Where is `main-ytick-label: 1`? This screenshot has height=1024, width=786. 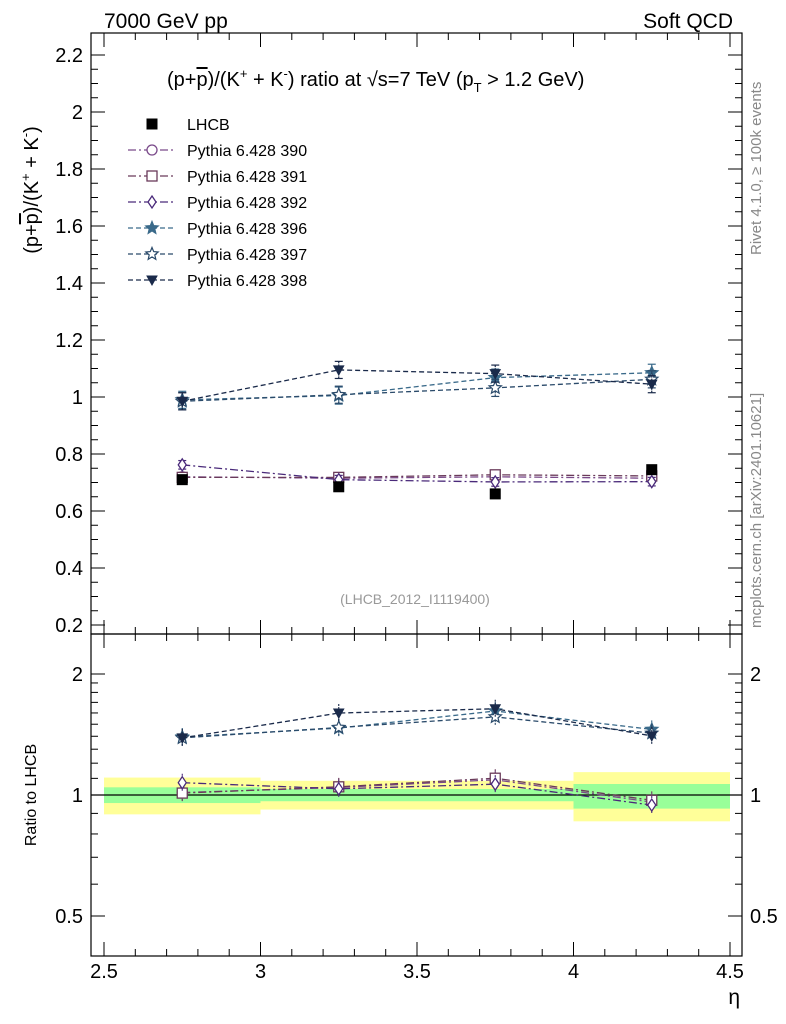
main-ytick-label: 1 is located at coordinates (77, 398).